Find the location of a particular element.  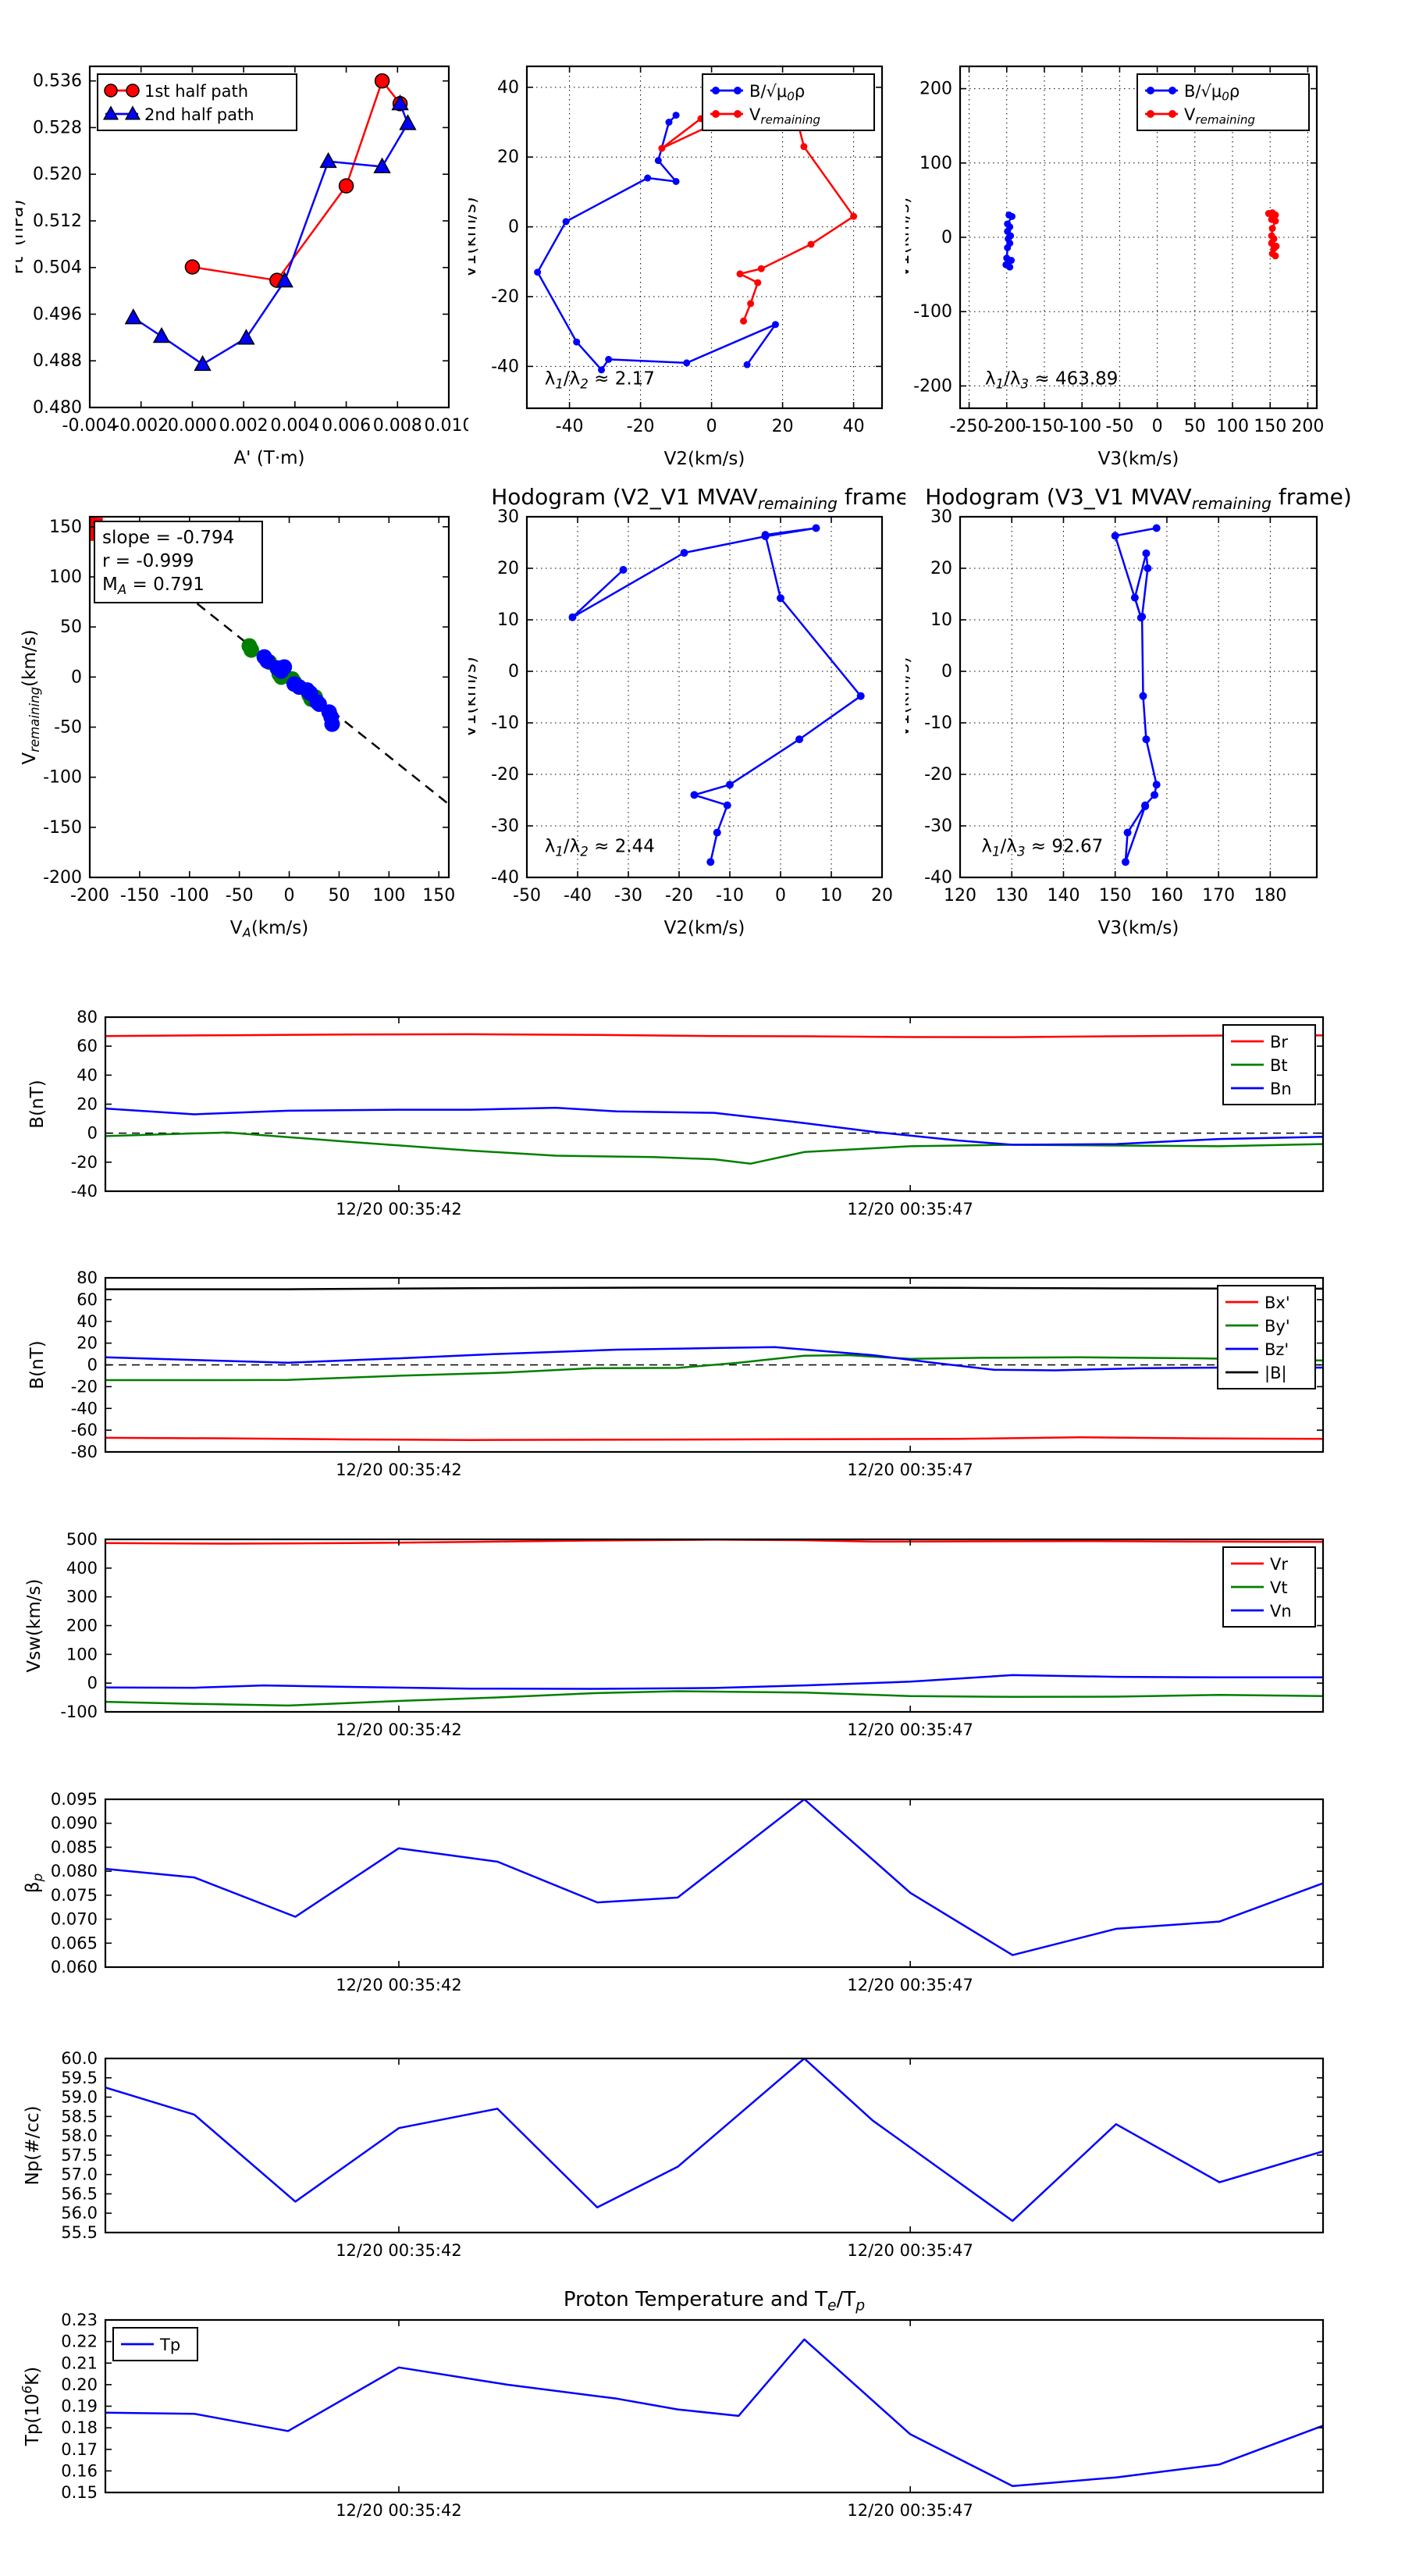

svg-text: 0.17 is located at coordinates (80, 2449).